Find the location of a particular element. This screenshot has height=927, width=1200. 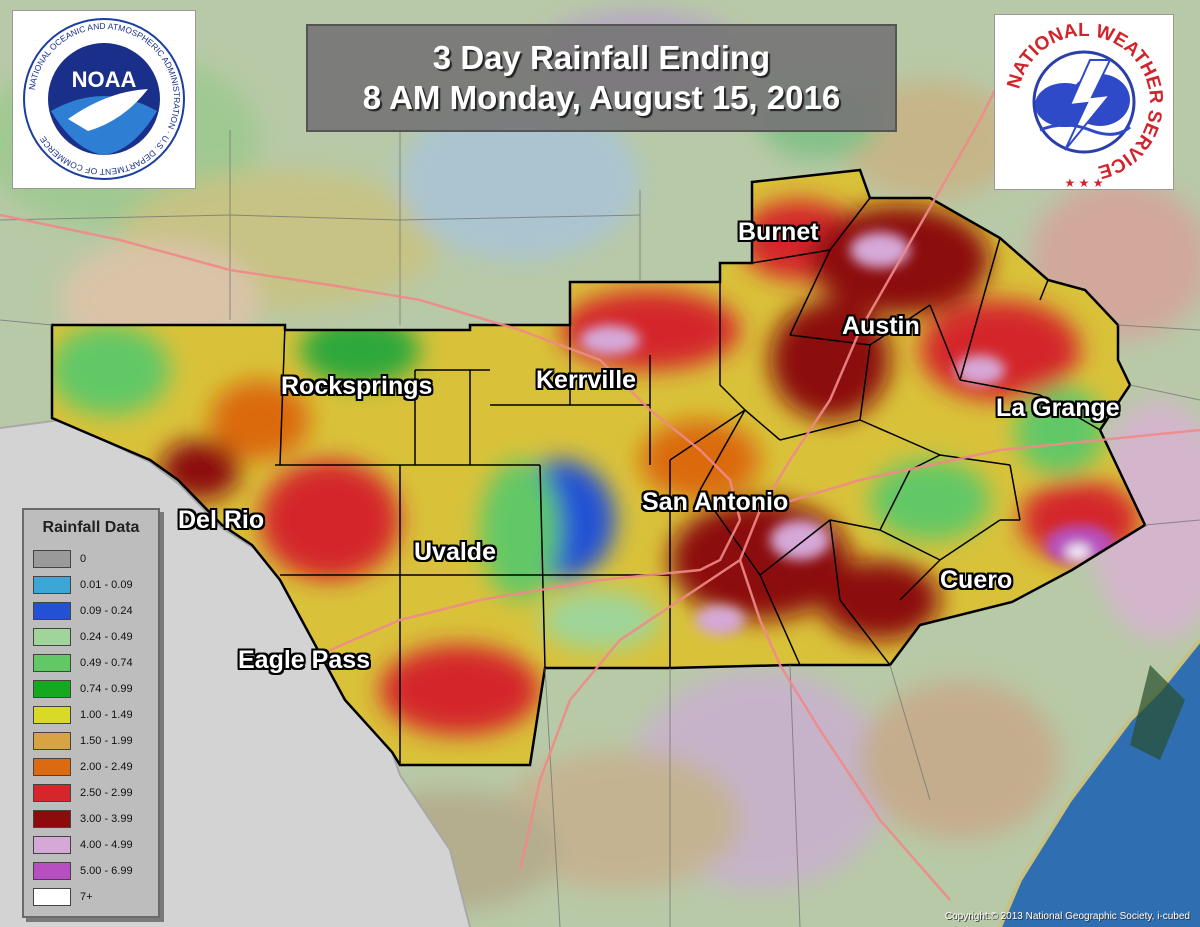

legend-label: 0.49 - 0.74 is located at coordinates (106, 663).